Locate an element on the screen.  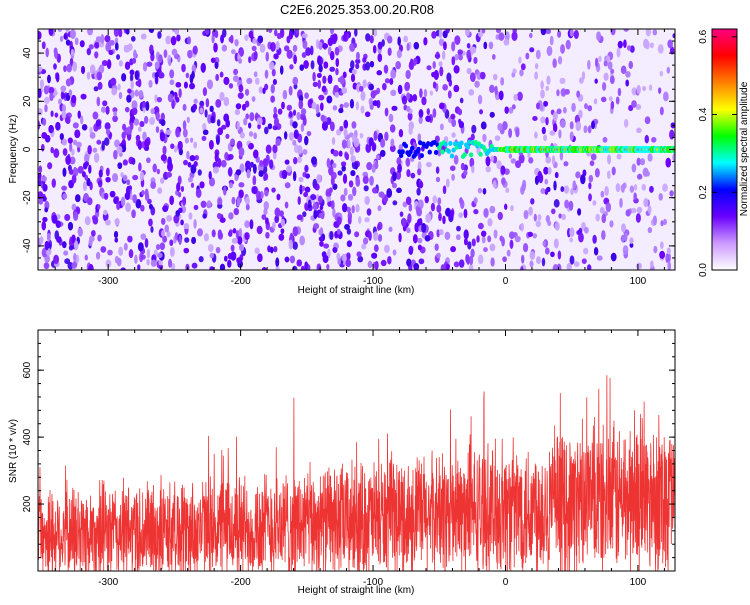
colorbar-ramp is located at coordinates (724, 149).